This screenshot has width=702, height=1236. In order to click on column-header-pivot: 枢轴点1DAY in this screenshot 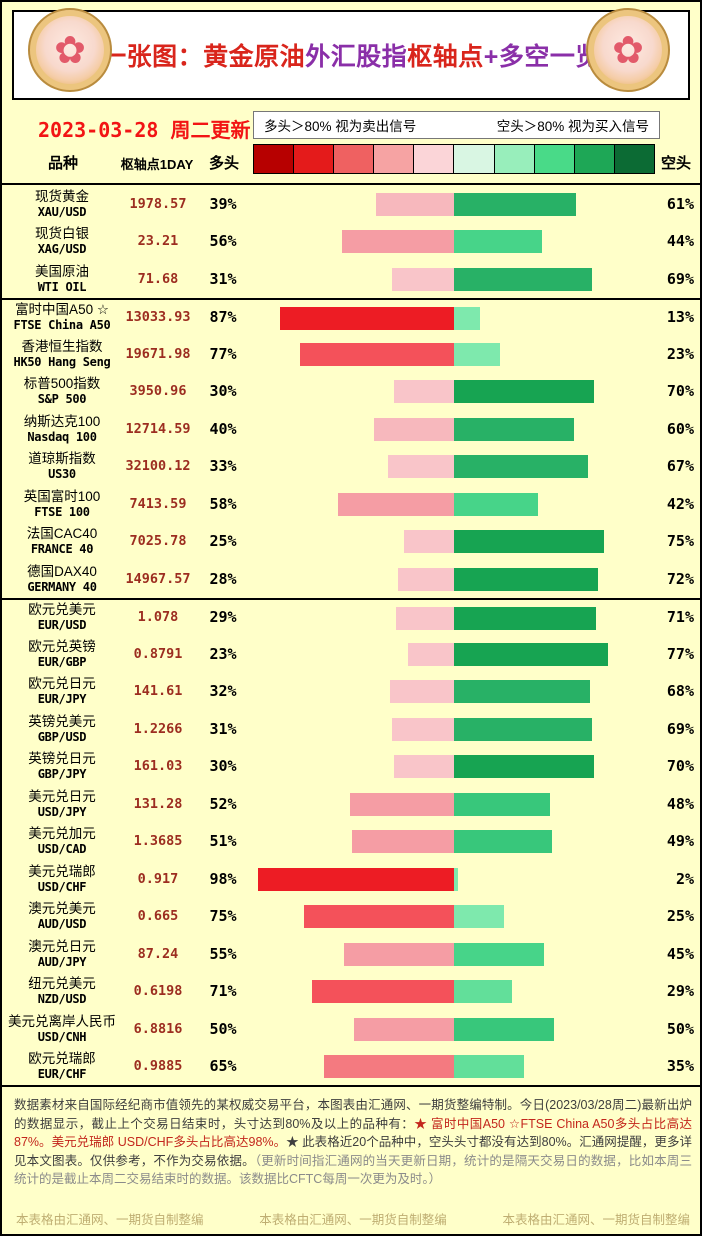, I will do `click(157, 164)`.